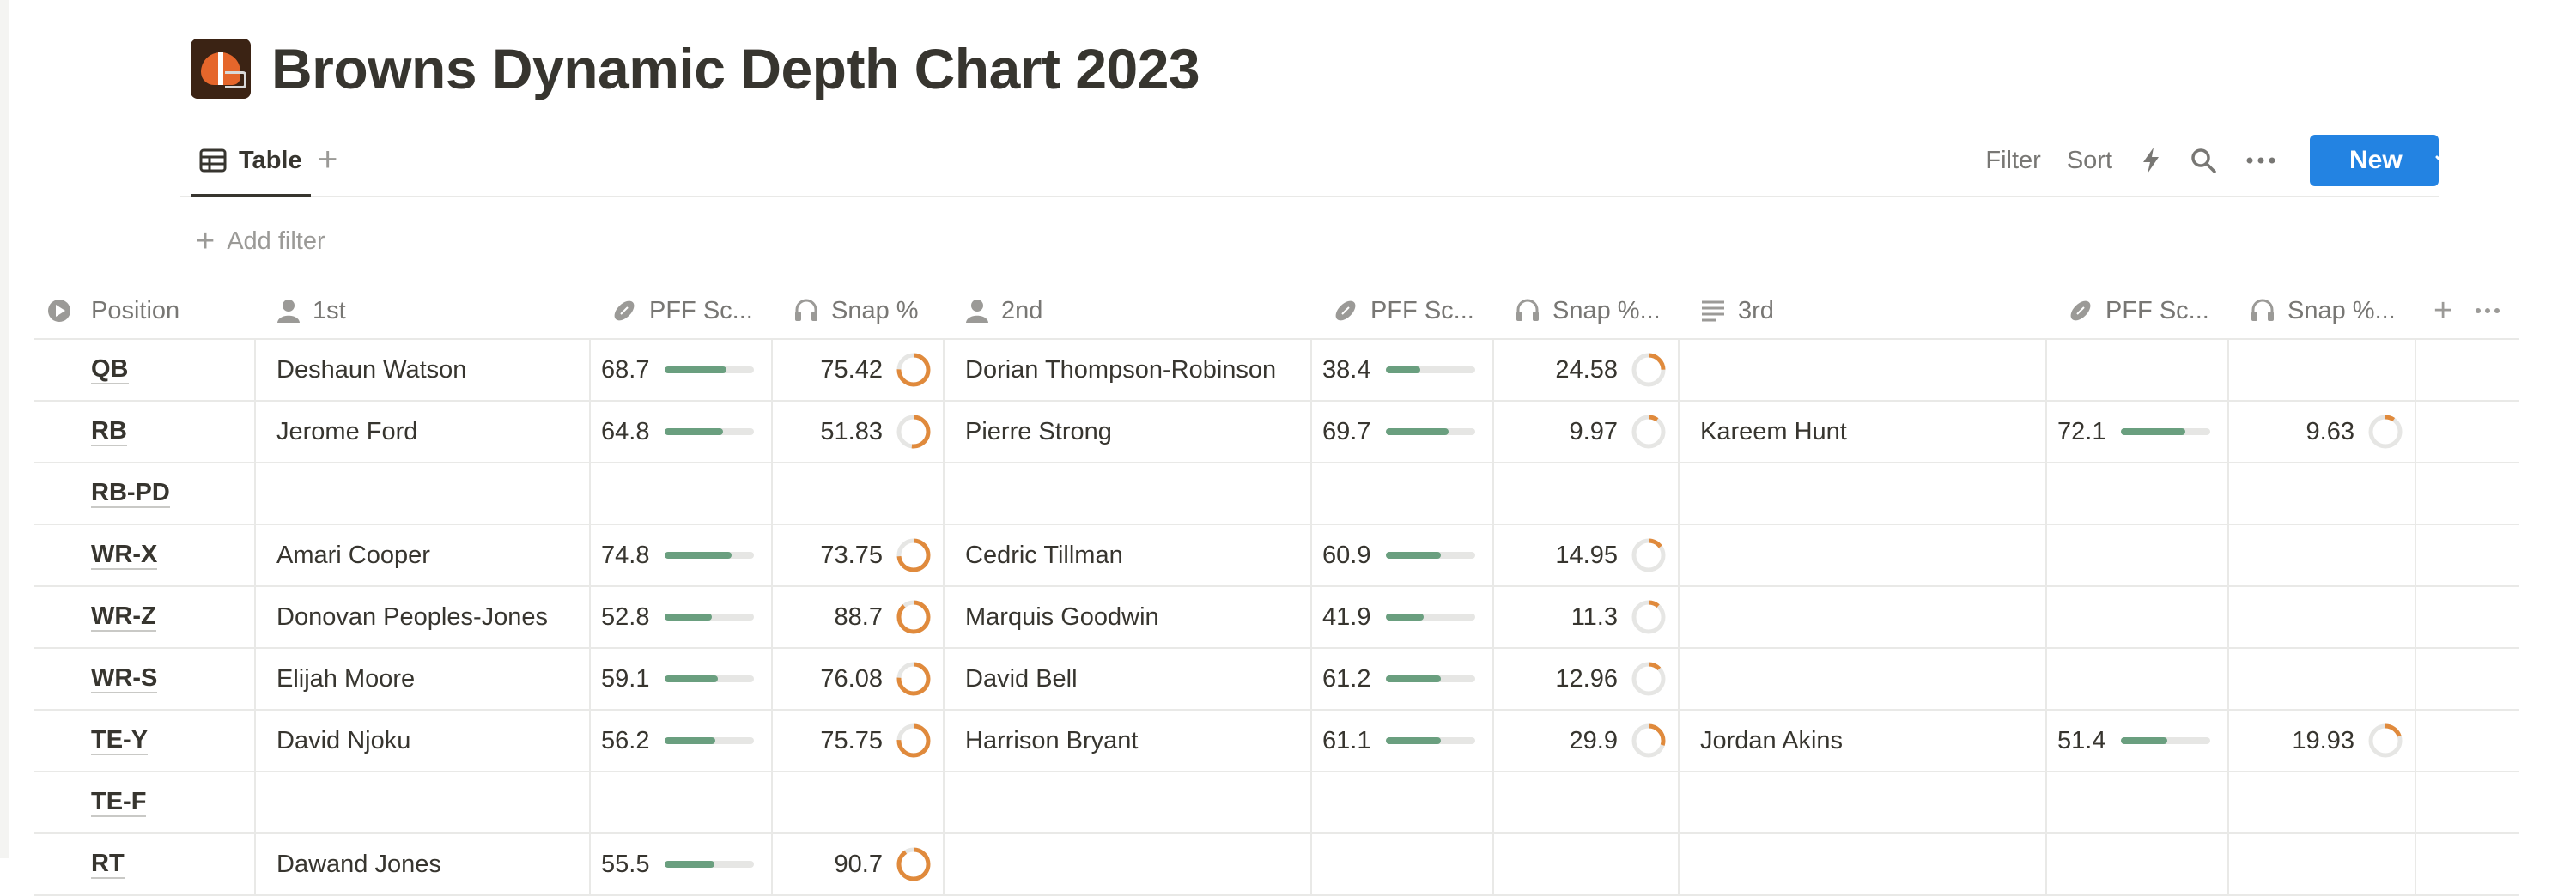 This screenshot has height=896, width=2576. I want to click on cell-second: David Bell, so click(1129, 679).